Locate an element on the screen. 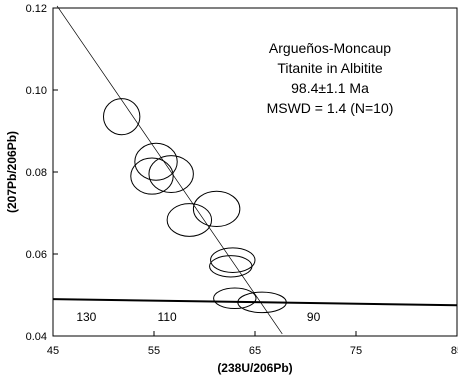 The image size is (458, 380). concordia-curve is located at coordinates (255, 302).